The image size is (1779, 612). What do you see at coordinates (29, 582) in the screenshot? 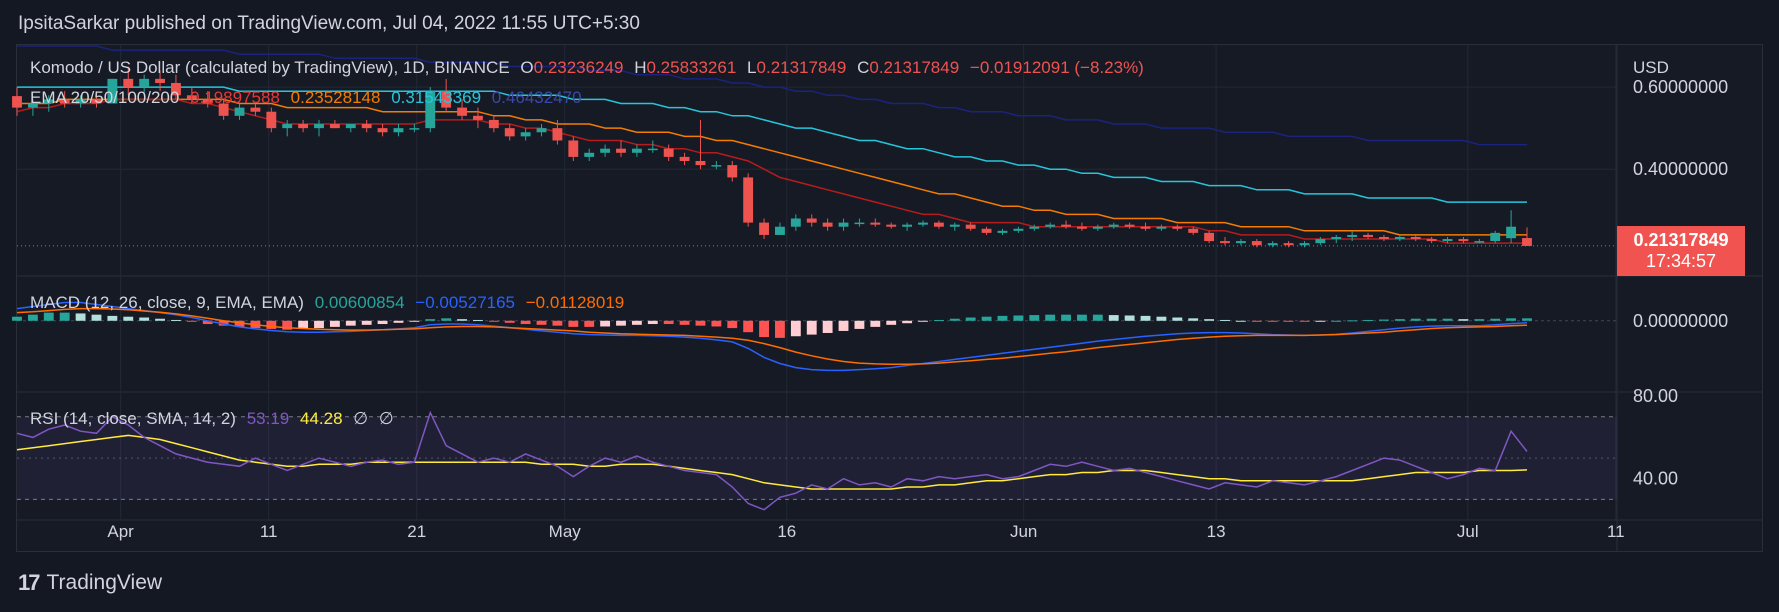
I see `tradingview-logo-icon: 17` at bounding box center [29, 582].